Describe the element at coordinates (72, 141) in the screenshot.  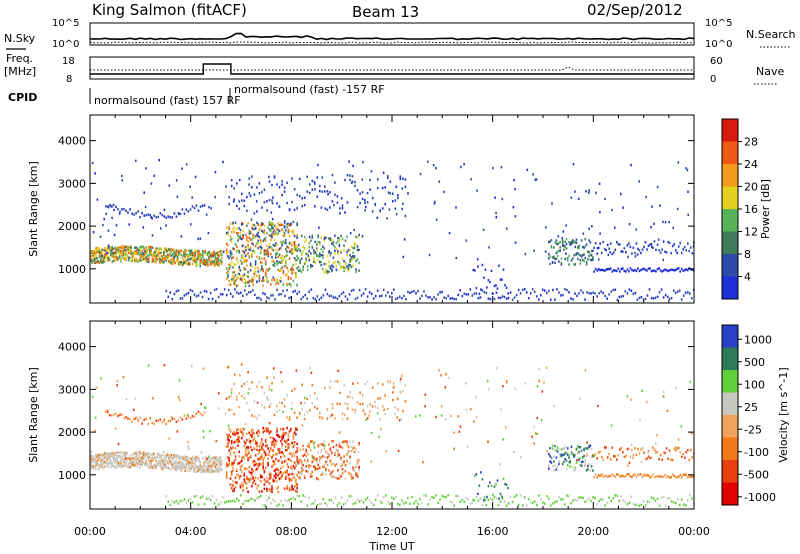
I see `y-tick-label: 4000` at that location.